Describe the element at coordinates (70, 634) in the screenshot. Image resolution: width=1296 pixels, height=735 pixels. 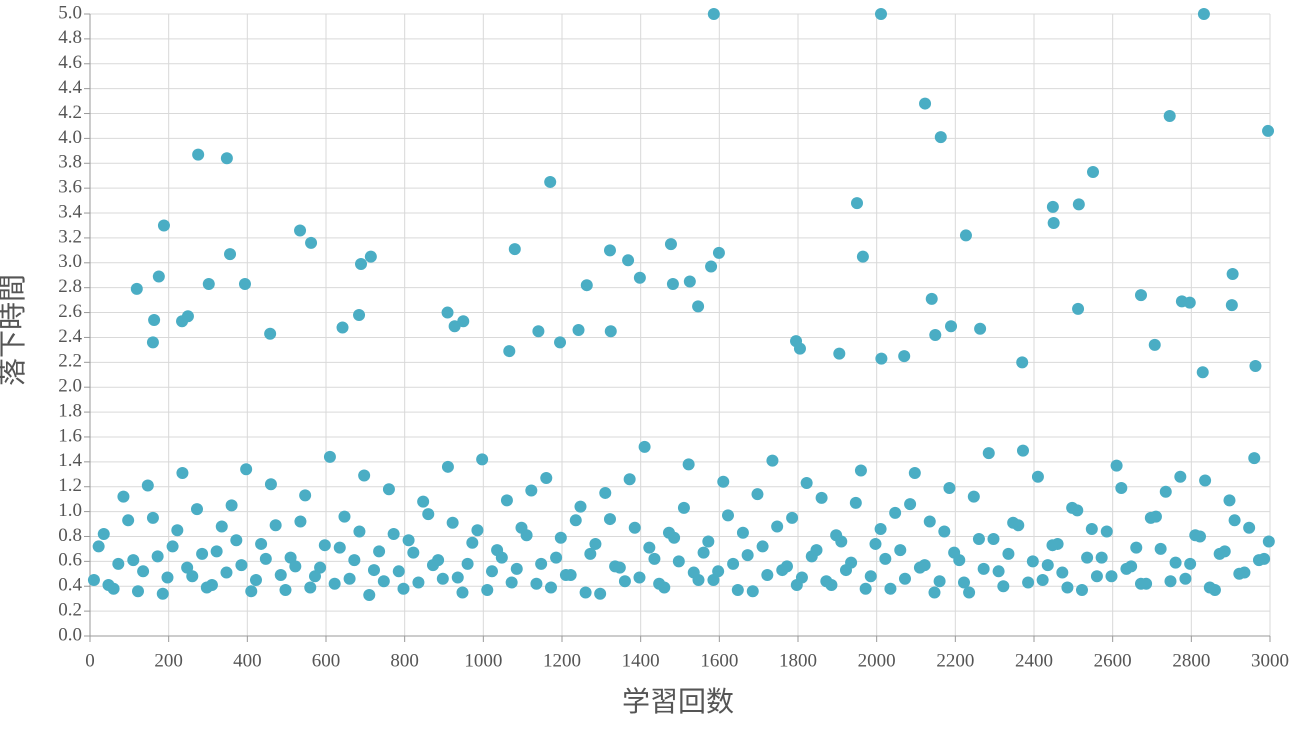
I see `y-tick-label: 0.0` at that location.